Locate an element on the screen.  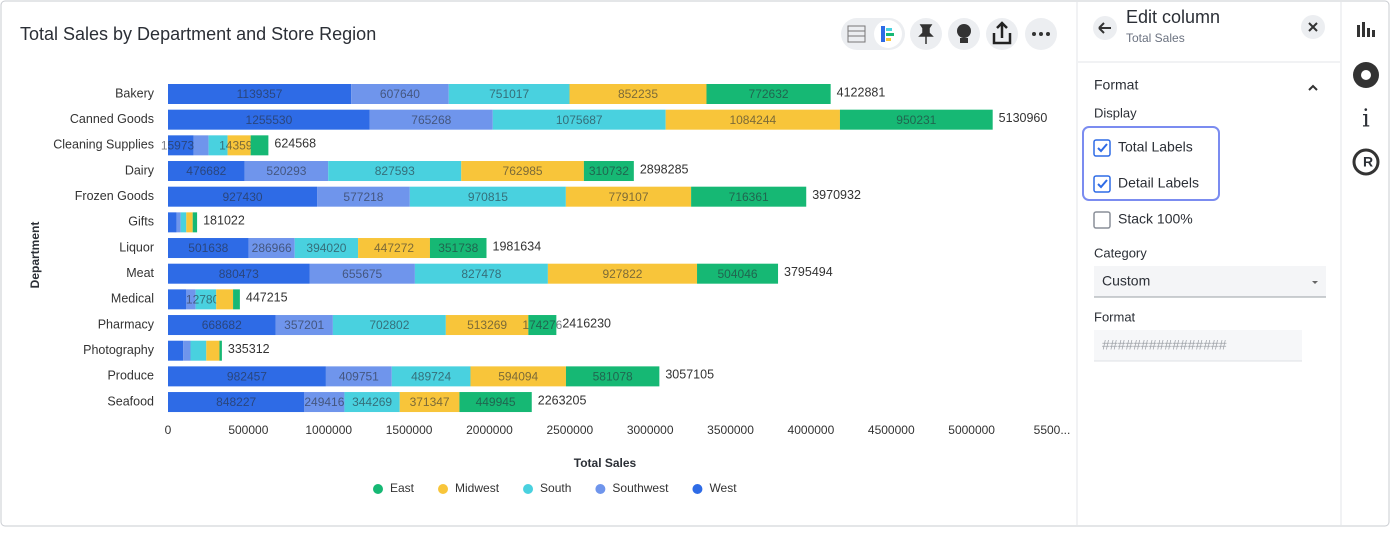
data-label: 1075687 is located at coordinates (579, 120).